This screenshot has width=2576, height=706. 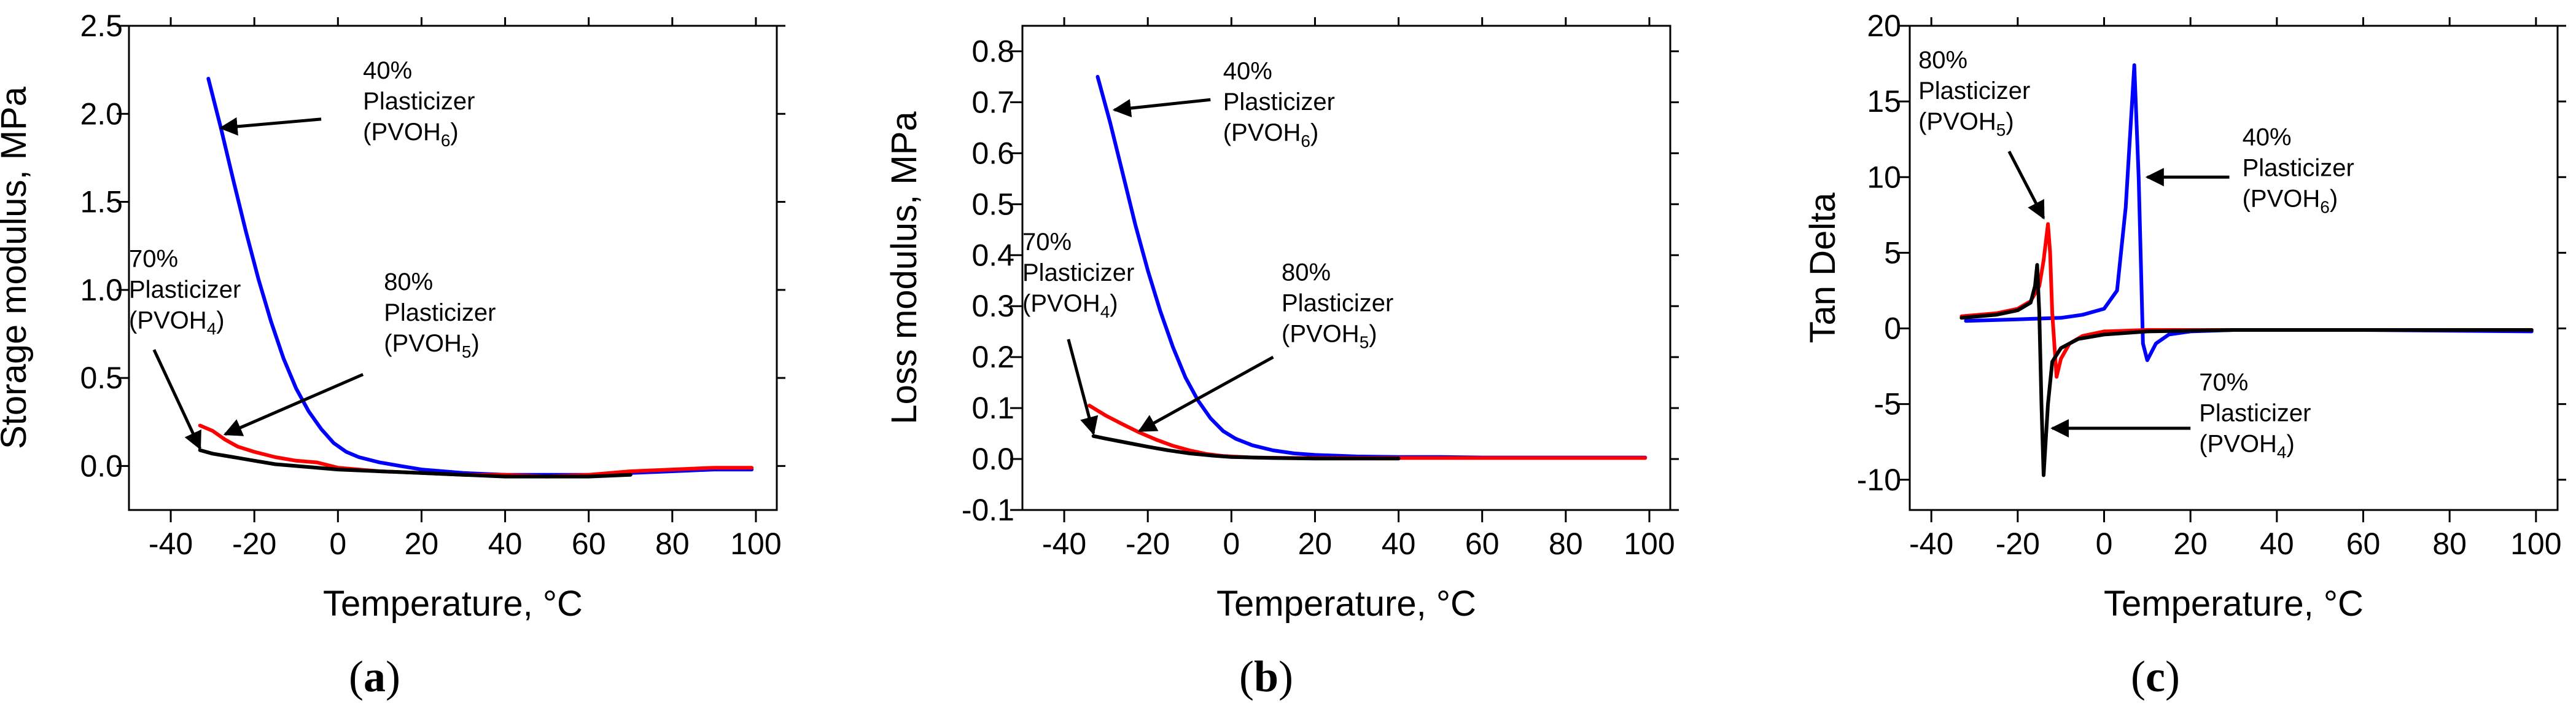 What do you see at coordinates (101, 202) in the screenshot?
I see `y-tick-label: 1.5` at bounding box center [101, 202].